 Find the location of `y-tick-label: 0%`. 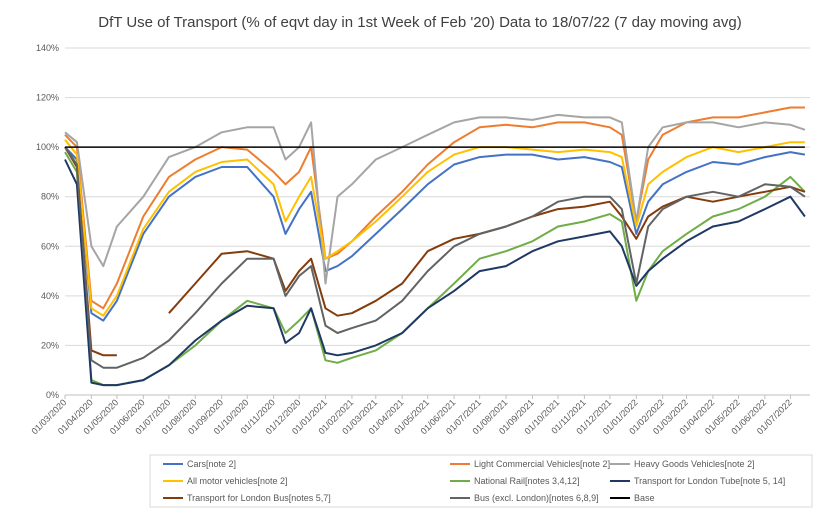

y-tick-label: 0% is located at coordinates (52, 395).